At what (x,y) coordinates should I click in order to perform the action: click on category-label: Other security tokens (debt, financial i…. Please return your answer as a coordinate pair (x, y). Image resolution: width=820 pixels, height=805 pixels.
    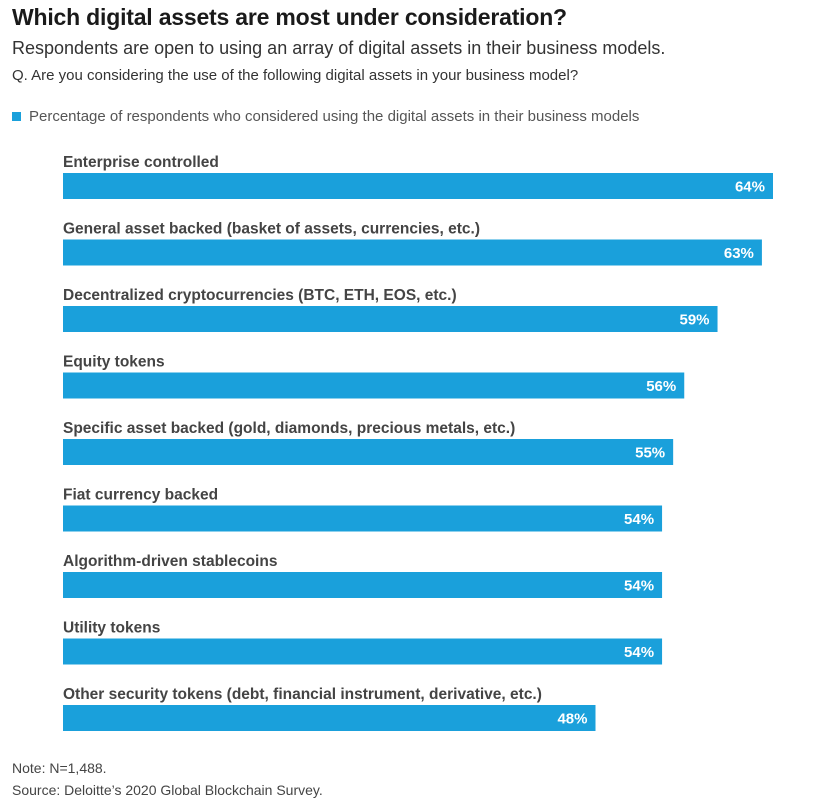
    Looking at the image, I should click on (302, 694).